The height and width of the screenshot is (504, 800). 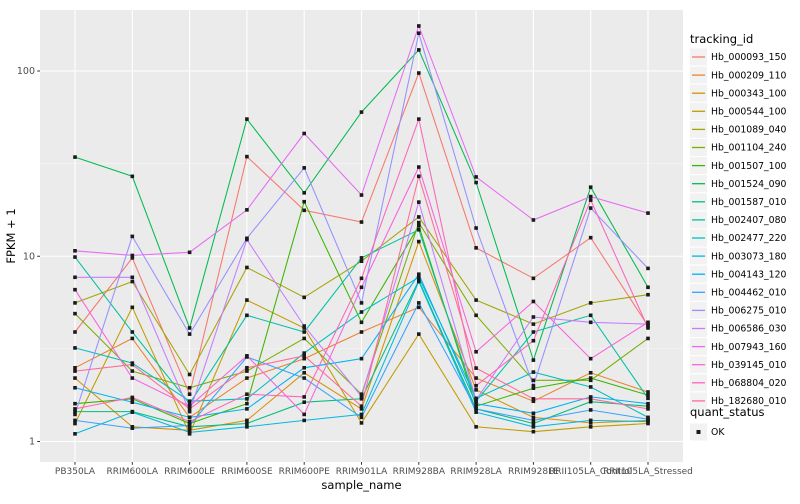 I want to click on legend-label: Hb_182680_010, so click(x=749, y=401).